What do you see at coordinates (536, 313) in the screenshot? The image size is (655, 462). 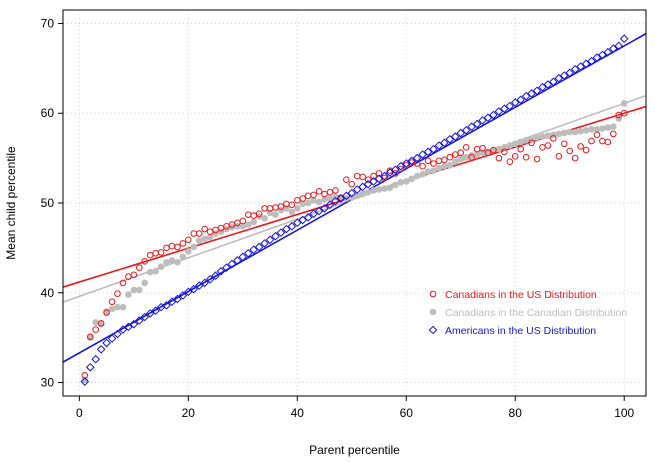 I see `legend-label: Canadians in the Canadian Distribution` at bounding box center [536, 313].